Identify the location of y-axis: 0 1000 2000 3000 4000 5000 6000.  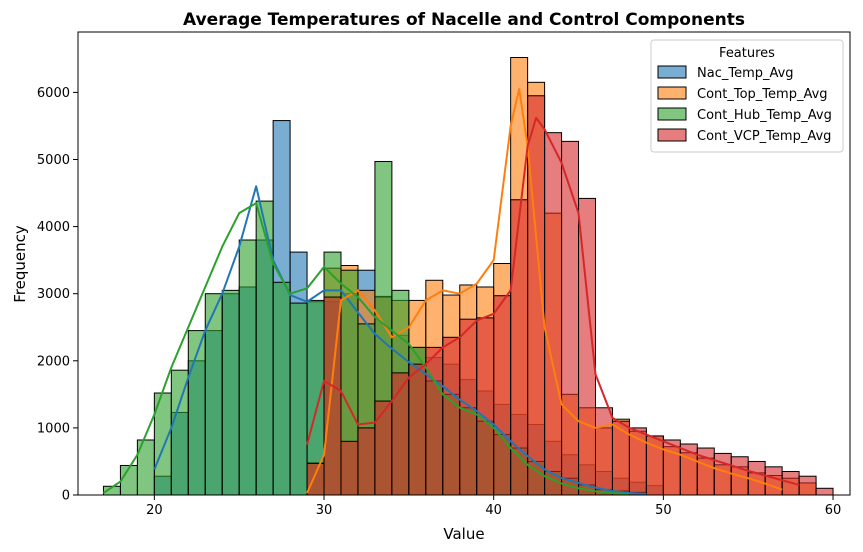
(57, 295).